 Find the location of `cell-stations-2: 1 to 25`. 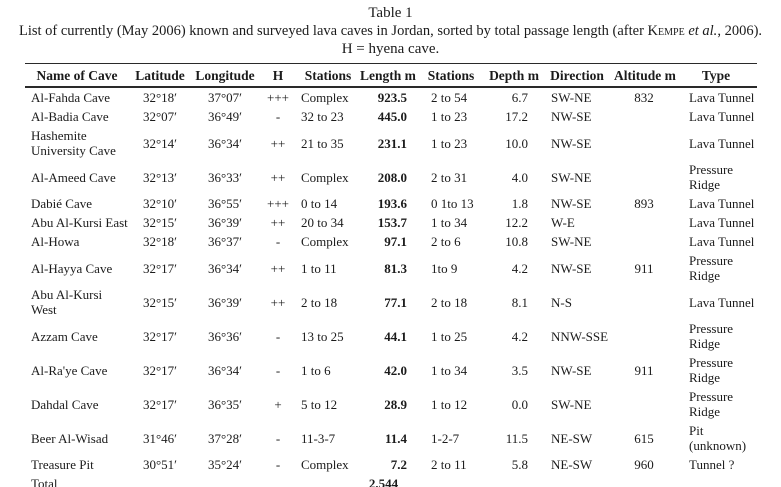

cell-stations-2: 1 to 25 is located at coordinates (449, 336).